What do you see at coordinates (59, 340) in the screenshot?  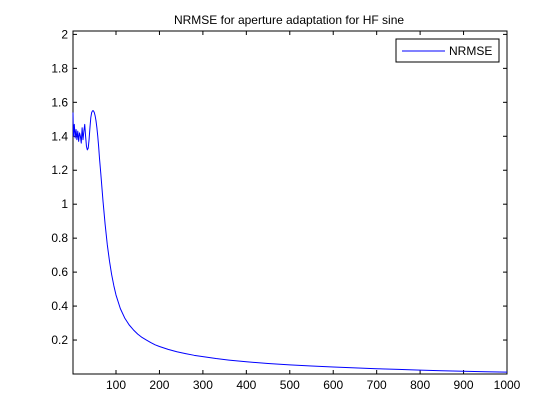 I see `y-tick-label: 0.2` at bounding box center [59, 340].